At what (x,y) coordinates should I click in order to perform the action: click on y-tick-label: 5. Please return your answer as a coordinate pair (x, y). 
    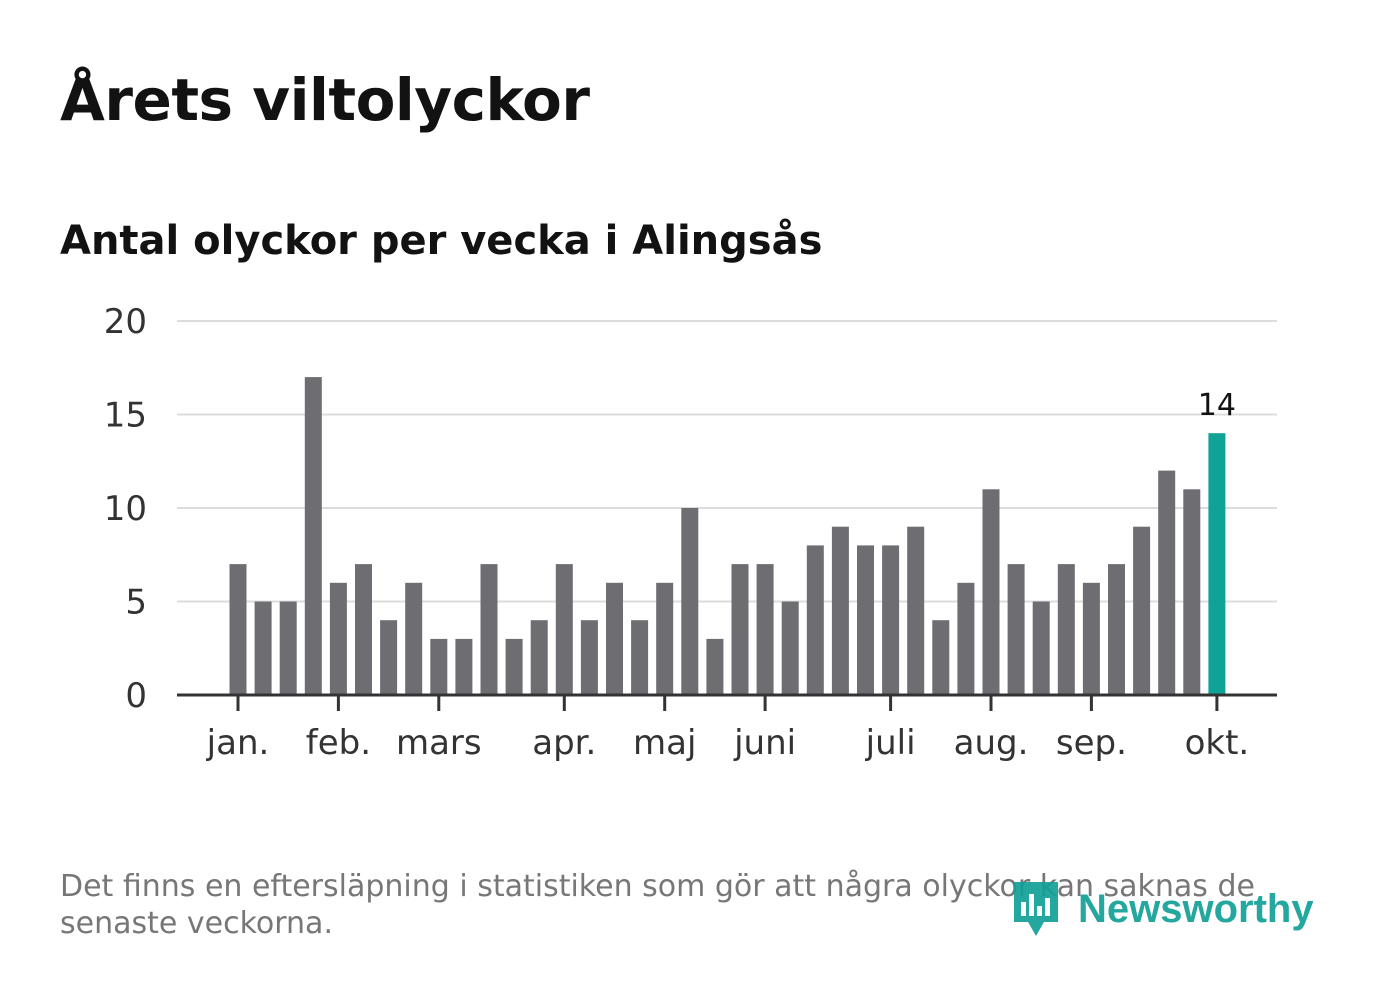
    Looking at the image, I should click on (136, 603).